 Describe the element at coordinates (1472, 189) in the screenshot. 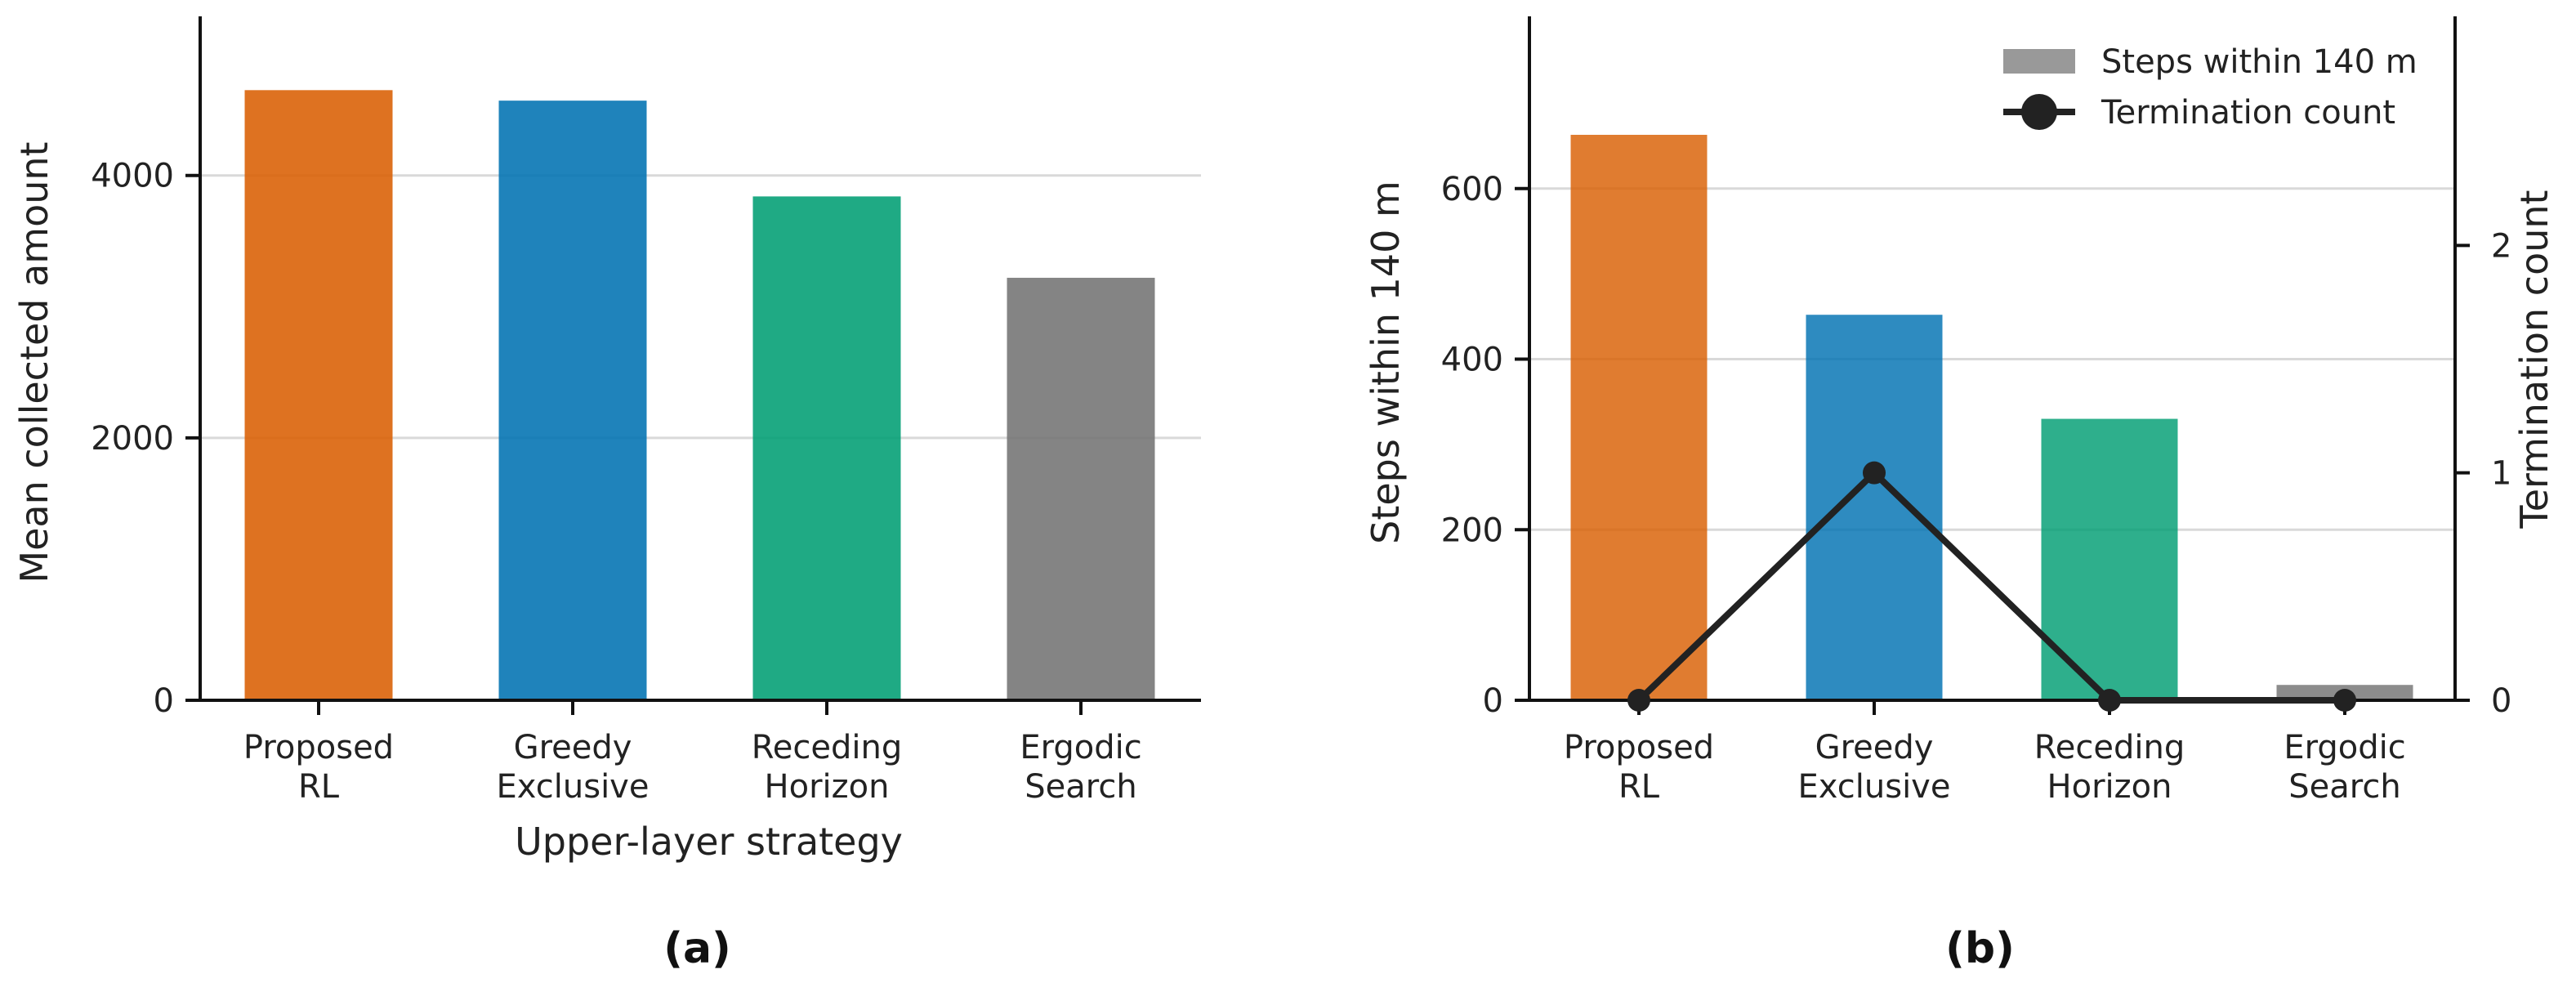

I see `y-tick-label: 600` at that location.